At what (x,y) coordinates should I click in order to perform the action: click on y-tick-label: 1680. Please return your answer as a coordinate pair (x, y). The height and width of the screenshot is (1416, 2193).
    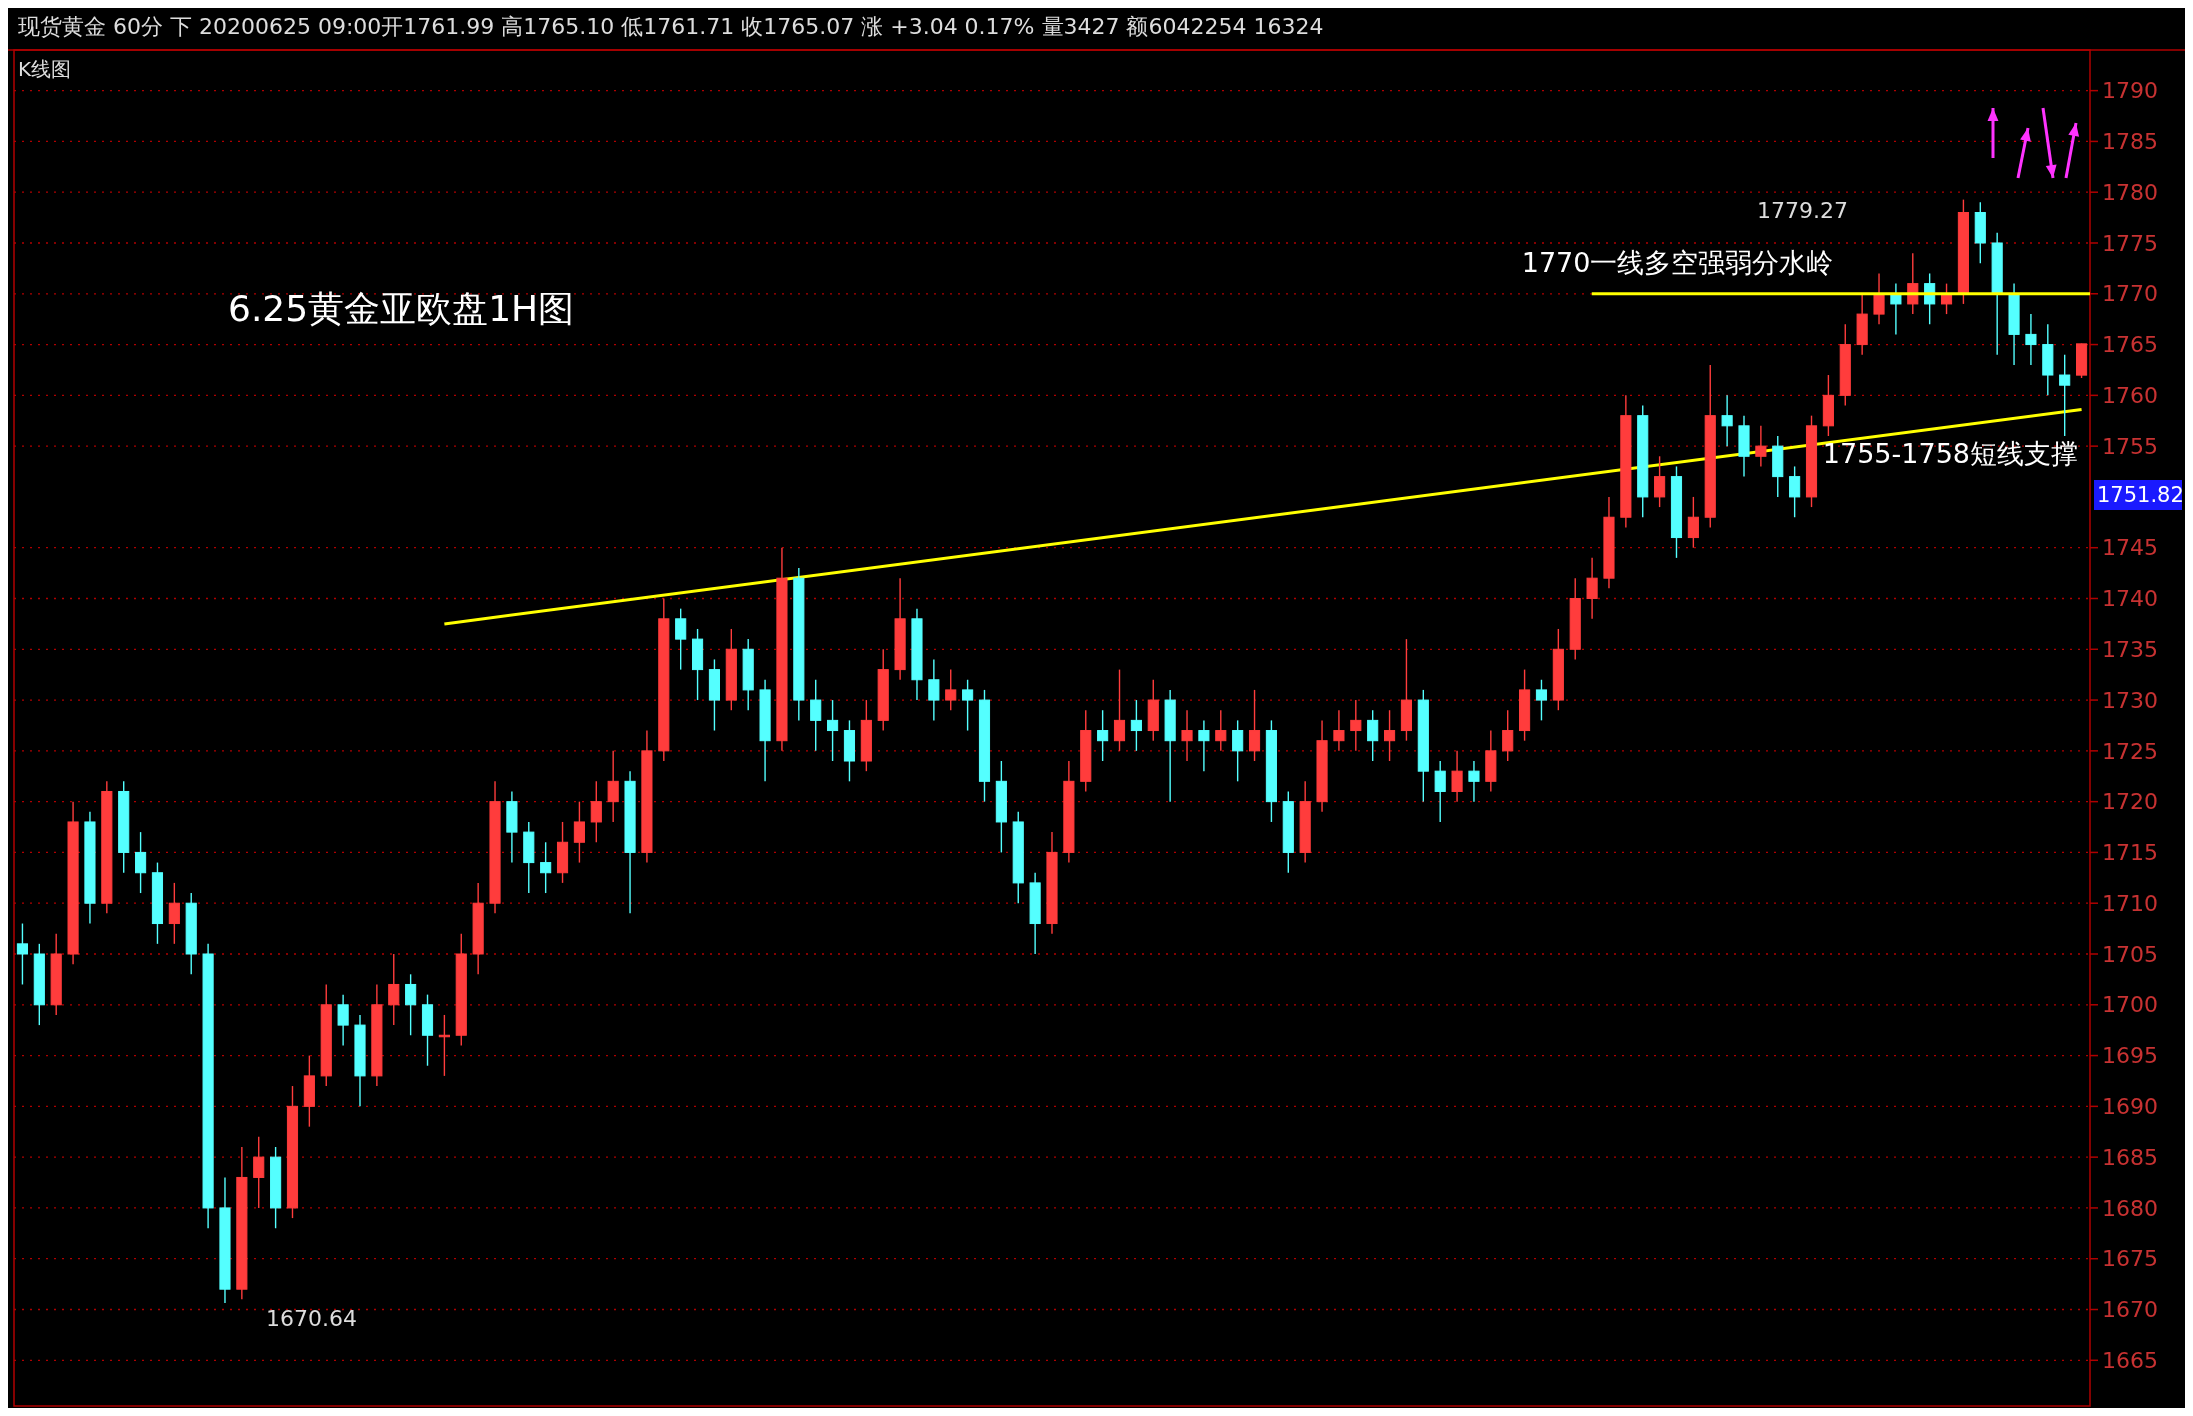
    Looking at the image, I should click on (2130, 1208).